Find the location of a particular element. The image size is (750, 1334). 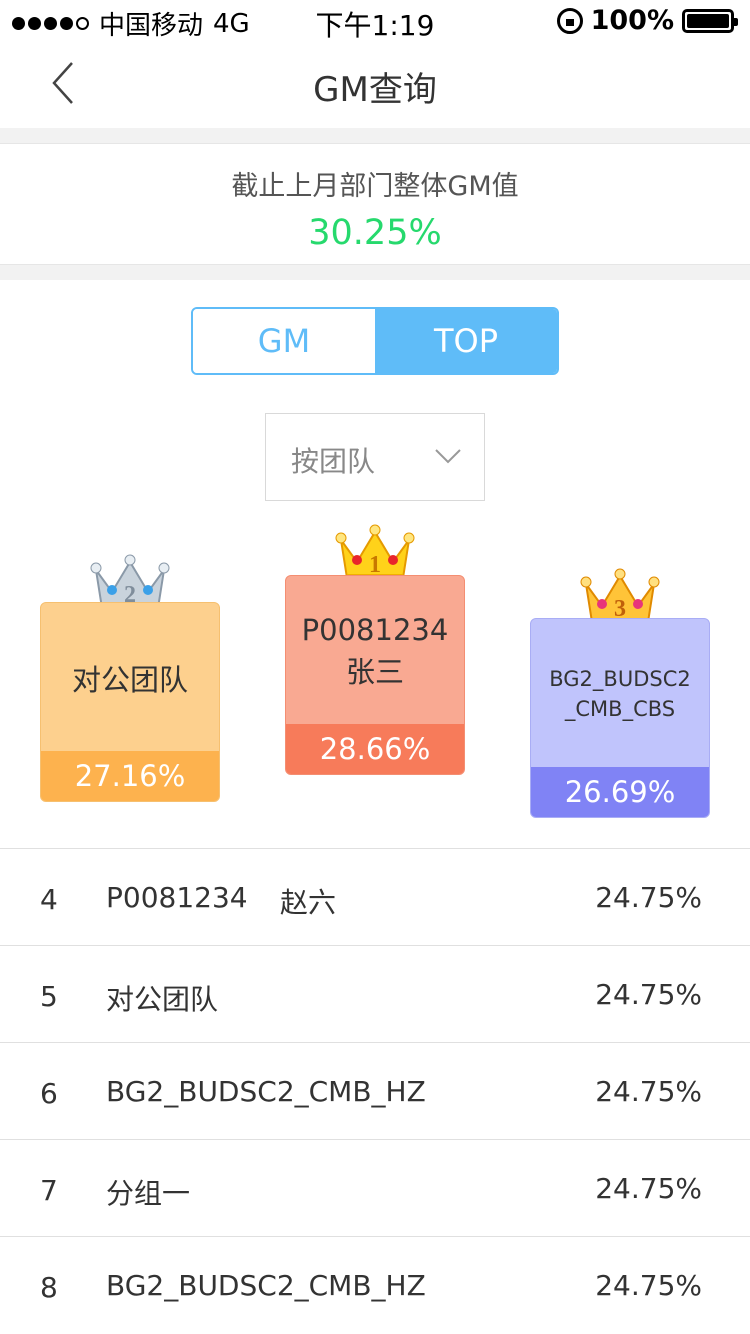

rank-name: P0081234 is located at coordinates (177, 897).